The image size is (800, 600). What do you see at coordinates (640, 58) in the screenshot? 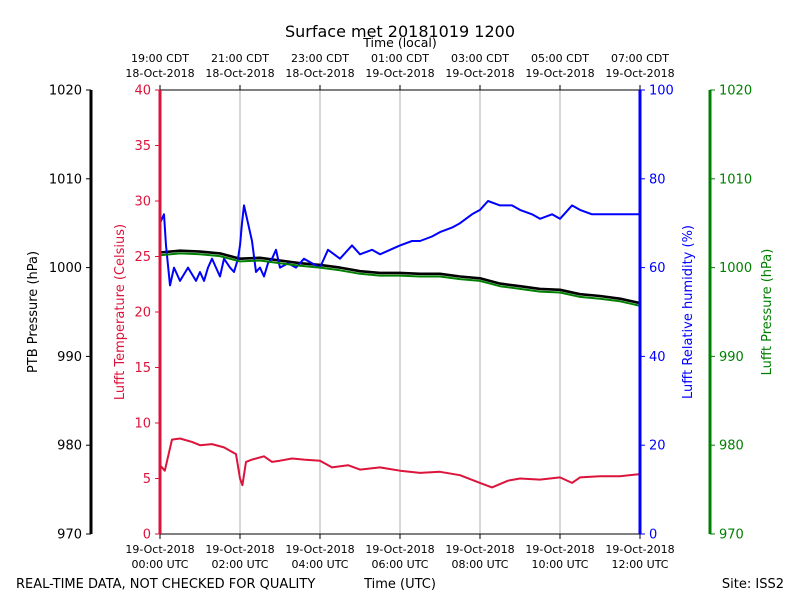
I see `top-x-tick-label: 07:00 CDT` at bounding box center [640, 58].